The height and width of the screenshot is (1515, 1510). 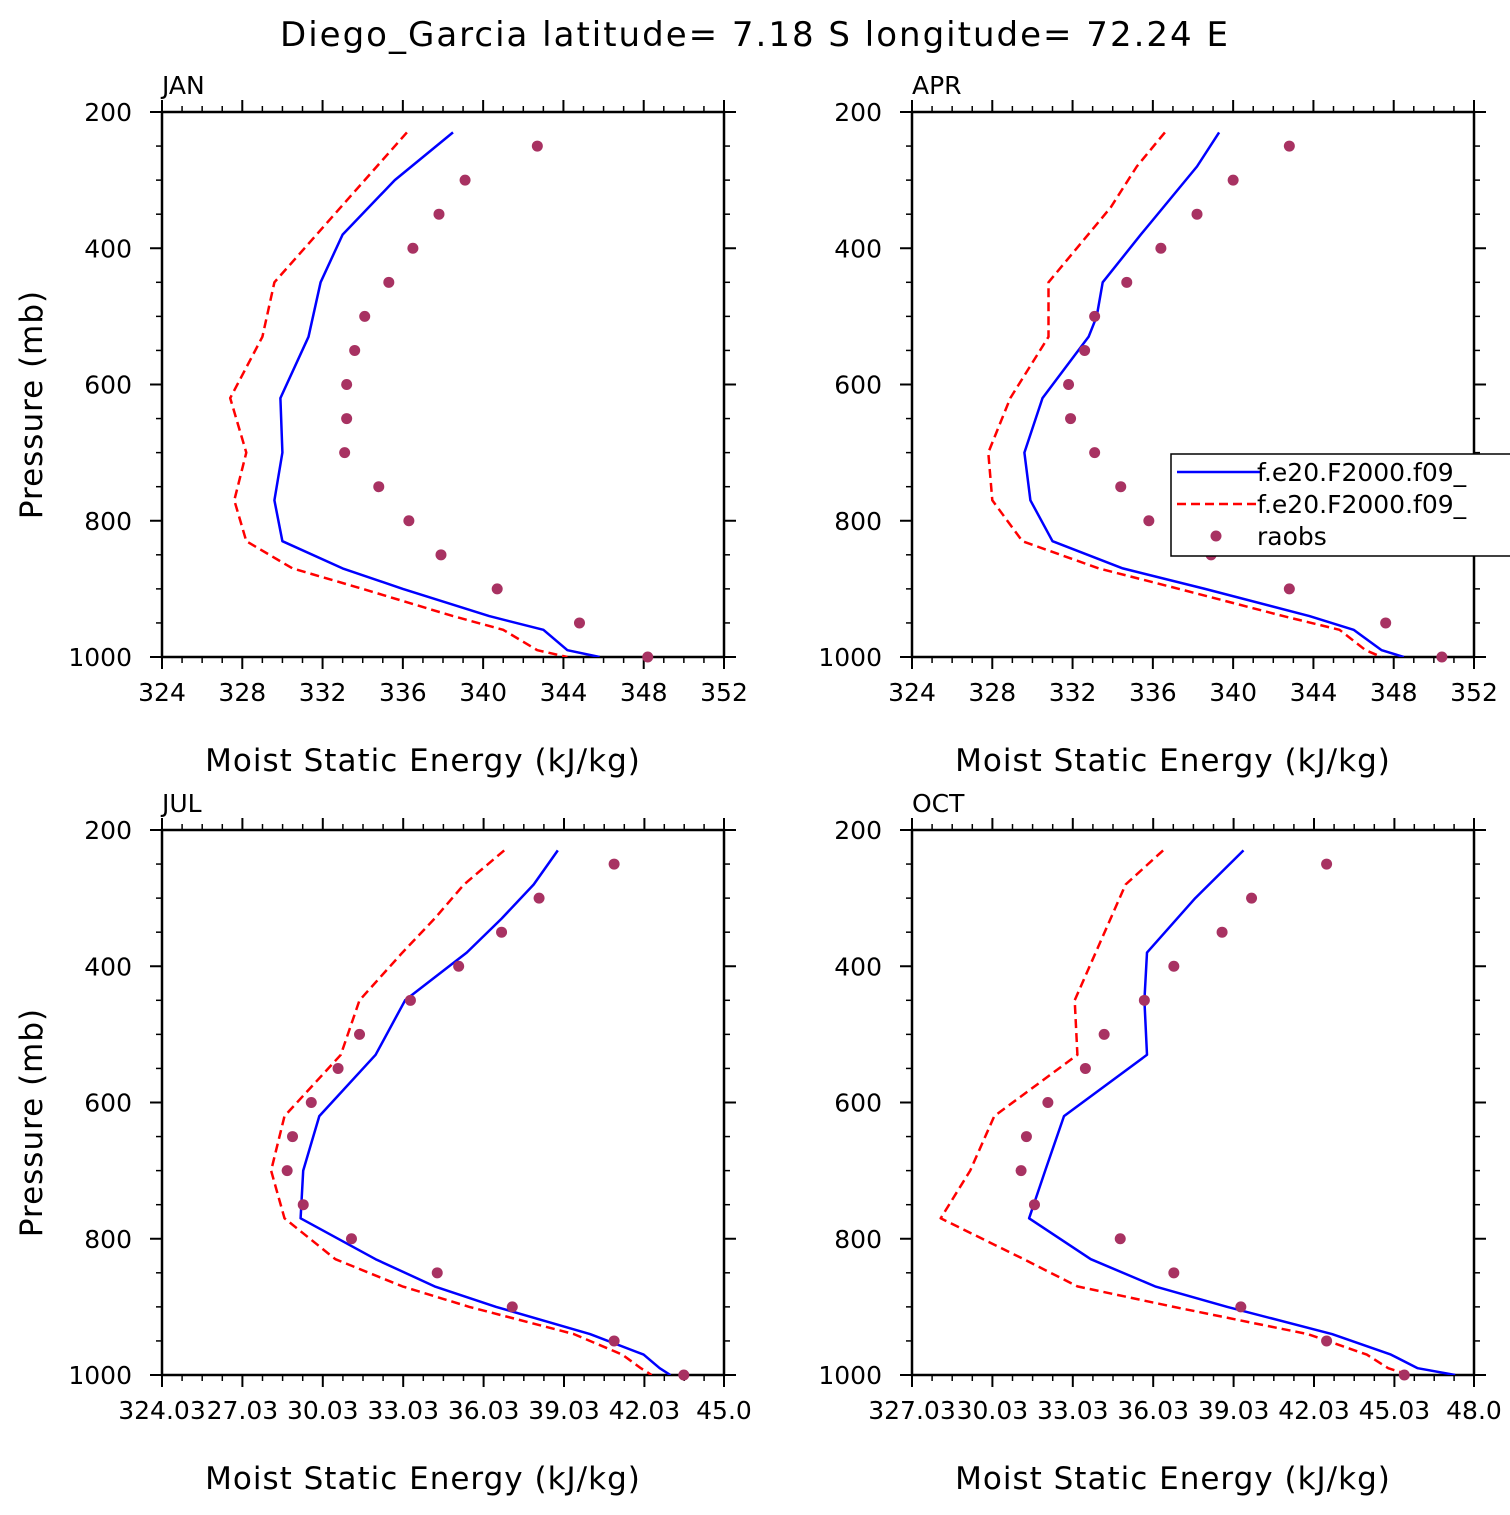 What do you see at coordinates (1474, 1410) in the screenshot?
I see `x-tick-label: 48.0` at bounding box center [1474, 1410].